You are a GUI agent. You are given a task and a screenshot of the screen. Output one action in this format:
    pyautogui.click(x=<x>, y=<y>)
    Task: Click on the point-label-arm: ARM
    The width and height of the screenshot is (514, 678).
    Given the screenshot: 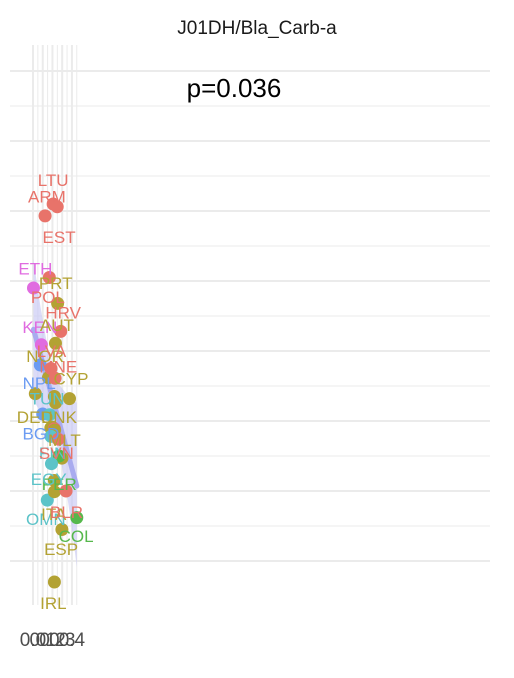 What is the action you would take?
    pyautogui.click(x=47, y=196)
    